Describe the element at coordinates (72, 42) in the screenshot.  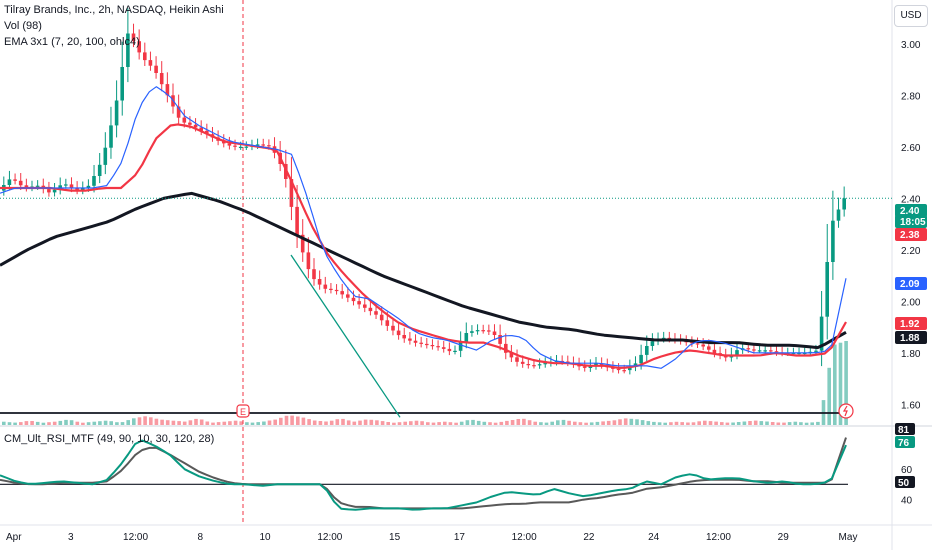
I see `ema-legend: EMA 3x1 (7, 20, 100, ohlc4)` at that location.